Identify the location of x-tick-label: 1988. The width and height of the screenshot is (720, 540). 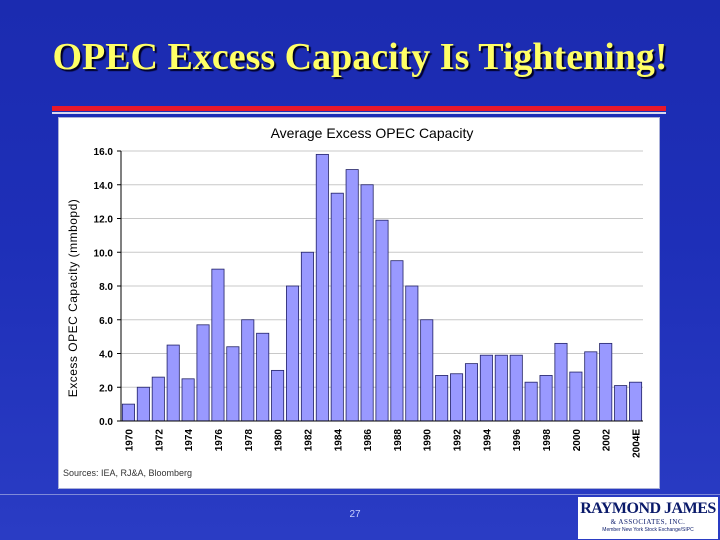
(398, 440).